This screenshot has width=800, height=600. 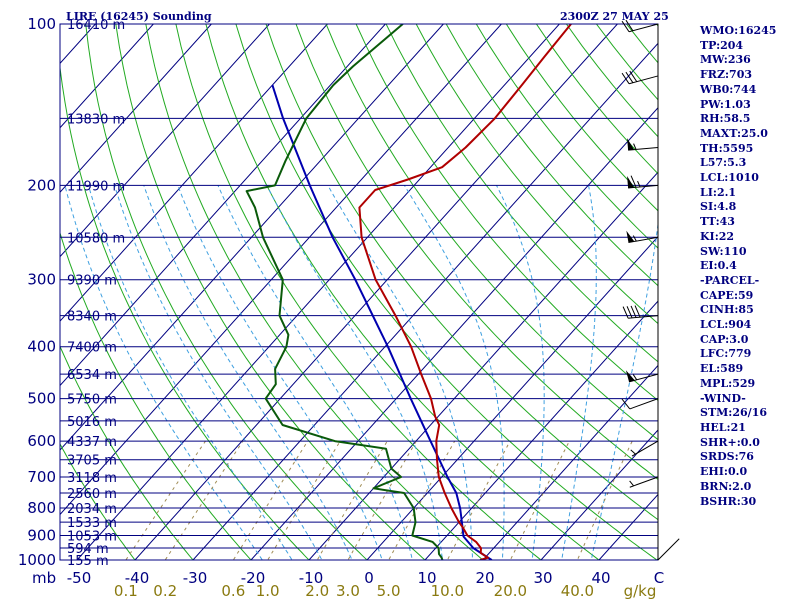 I want to click on mixing-ratio-tick-label: 10.0, so click(x=447, y=591).